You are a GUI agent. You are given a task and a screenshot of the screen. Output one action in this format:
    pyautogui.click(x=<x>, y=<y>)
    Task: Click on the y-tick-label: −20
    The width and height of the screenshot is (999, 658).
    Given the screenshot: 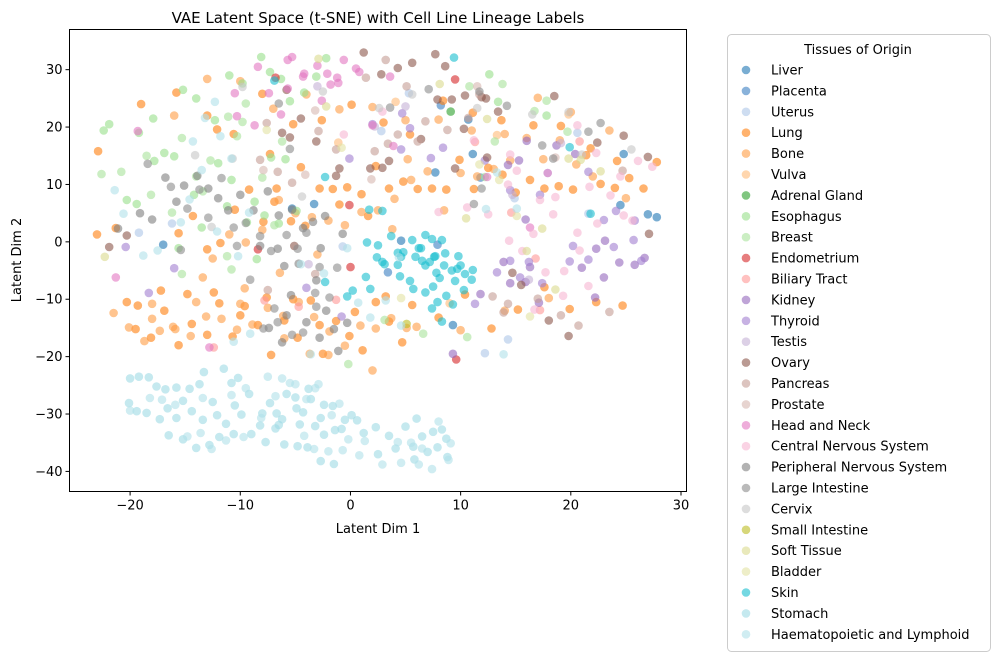 What is the action you would take?
    pyautogui.click(x=48, y=357)
    